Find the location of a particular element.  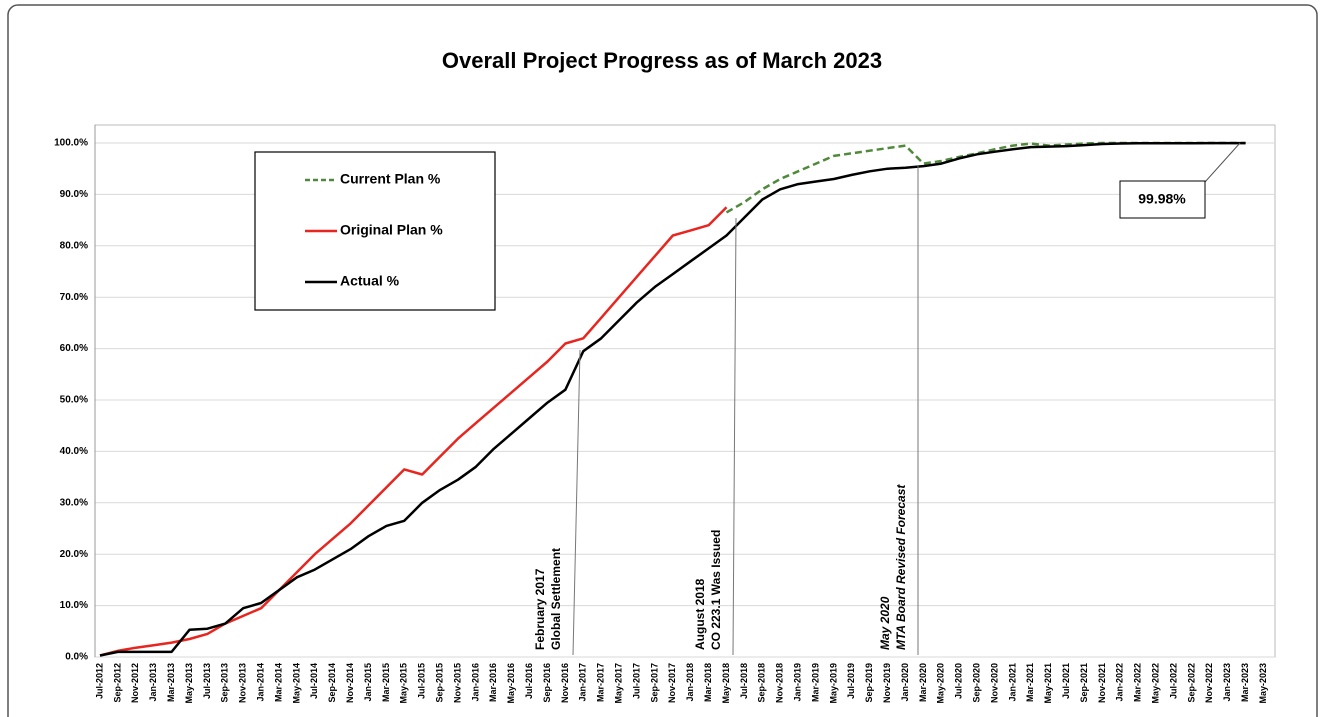

x-tick-label: May-2014 is located at coordinates (296, 683).